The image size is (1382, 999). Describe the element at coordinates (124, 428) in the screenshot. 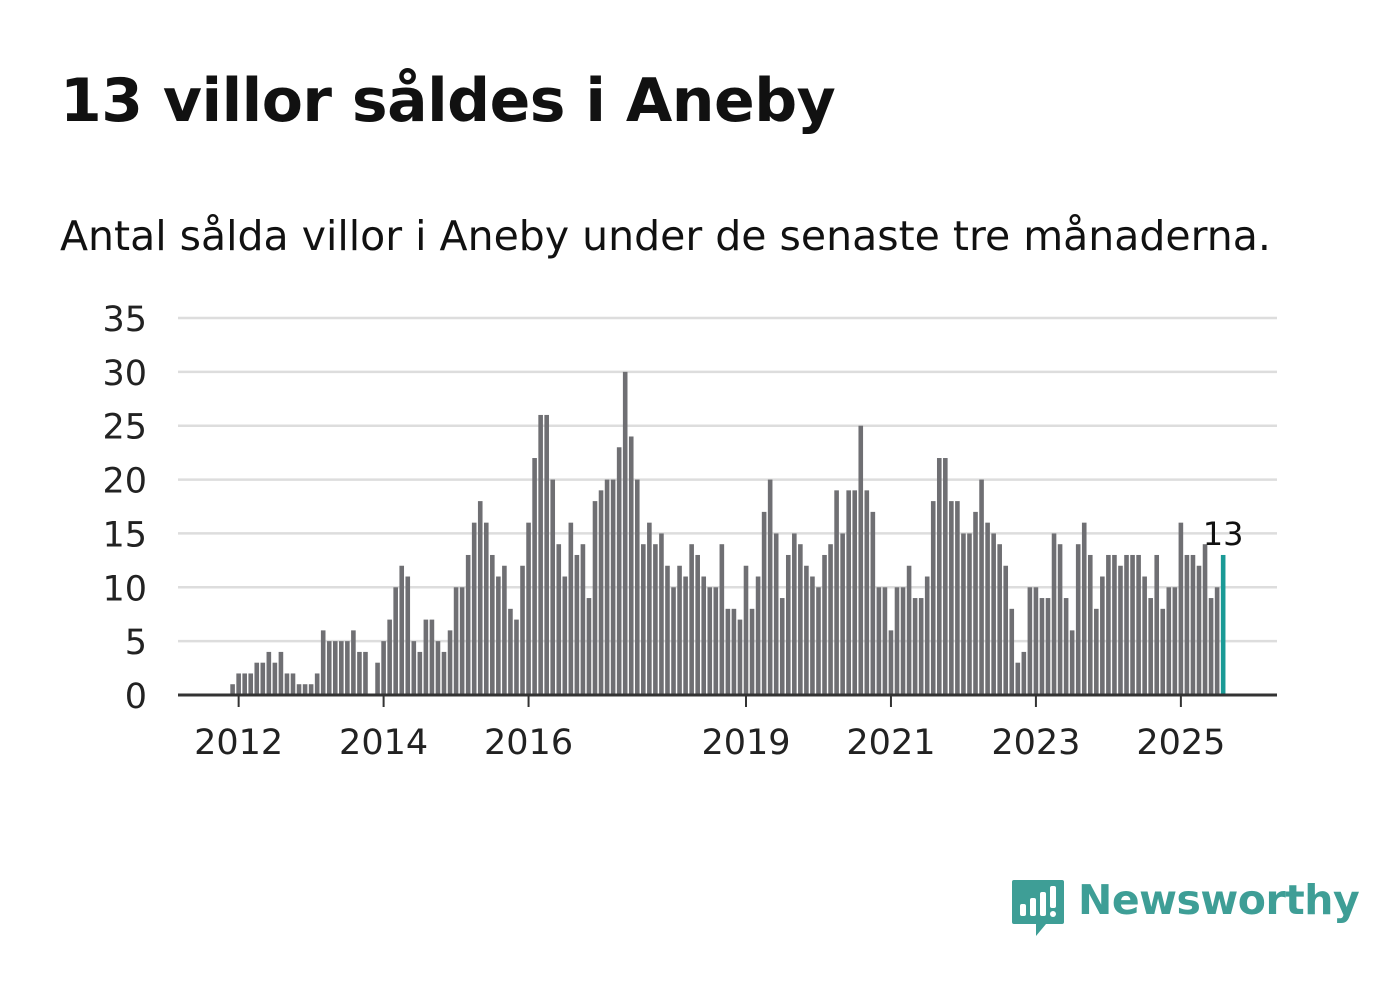

I see `y-tick-label: 25` at that location.